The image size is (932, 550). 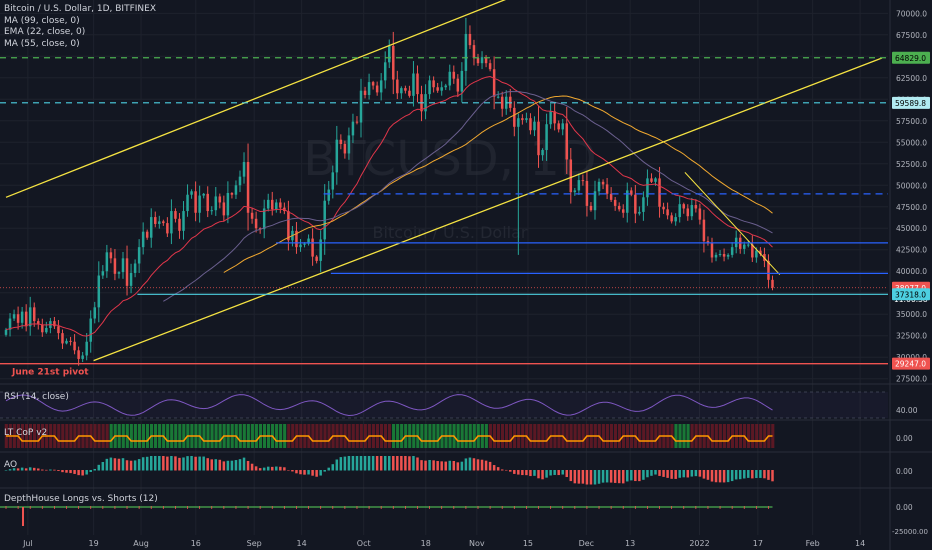 I want to click on price-badge-64829-bg, so click(x=911, y=57).